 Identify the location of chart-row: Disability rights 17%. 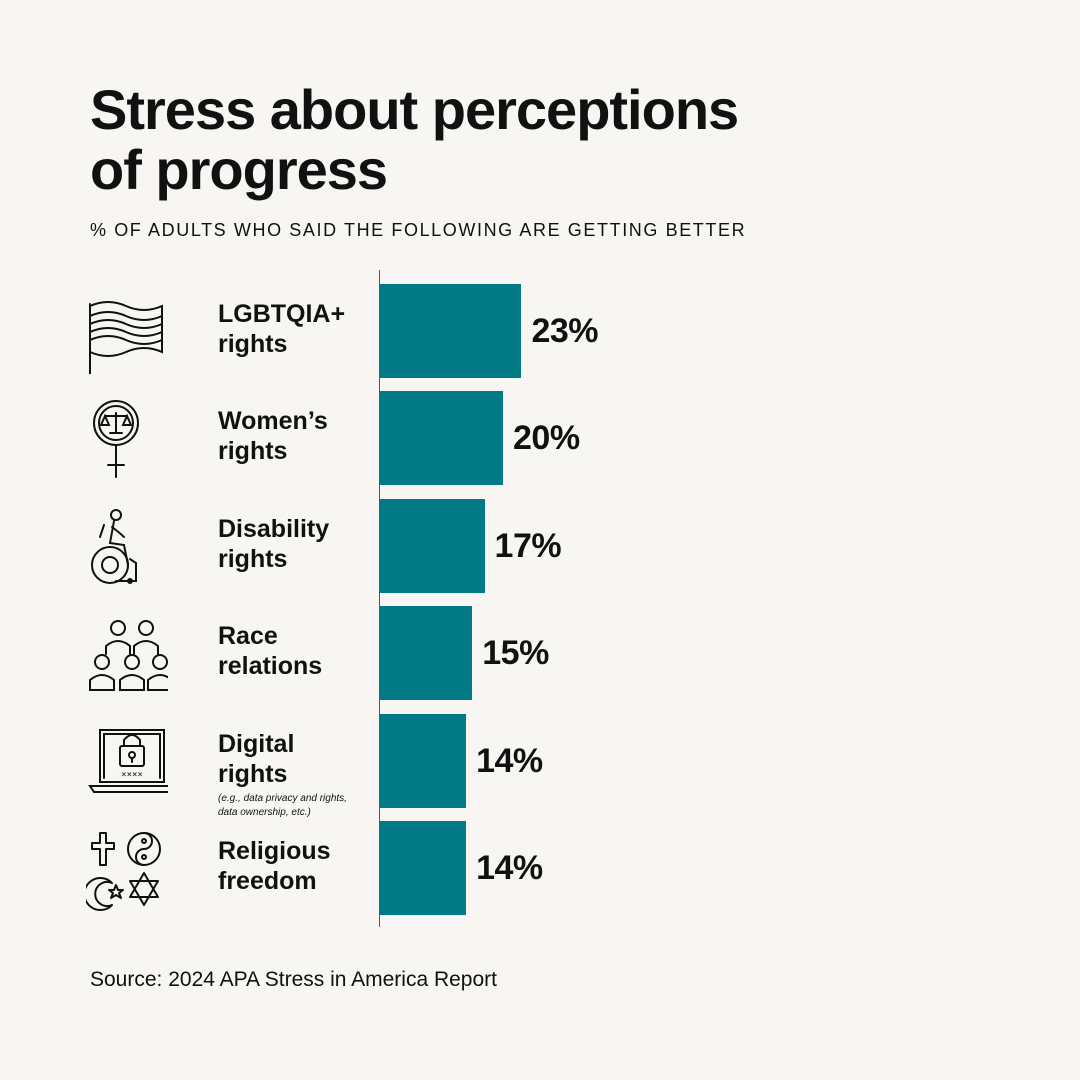
(540, 545).